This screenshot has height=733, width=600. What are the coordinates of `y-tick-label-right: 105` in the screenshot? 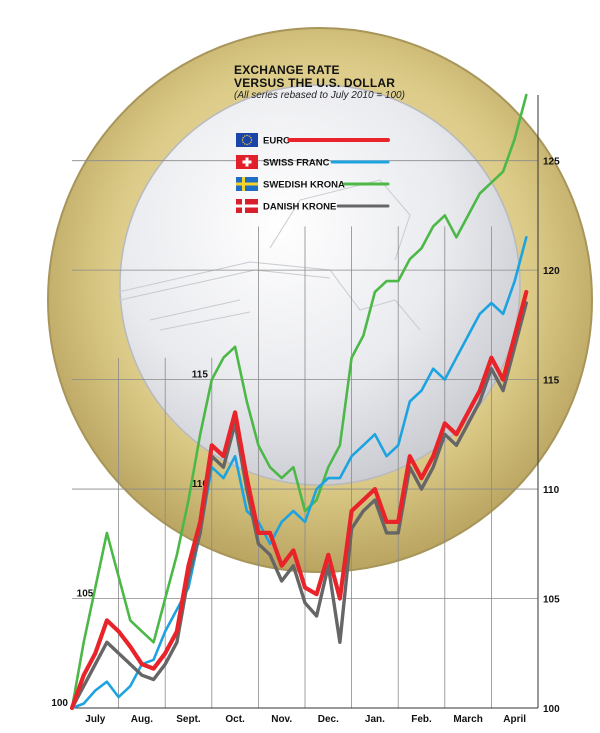 It's located at (551, 600).